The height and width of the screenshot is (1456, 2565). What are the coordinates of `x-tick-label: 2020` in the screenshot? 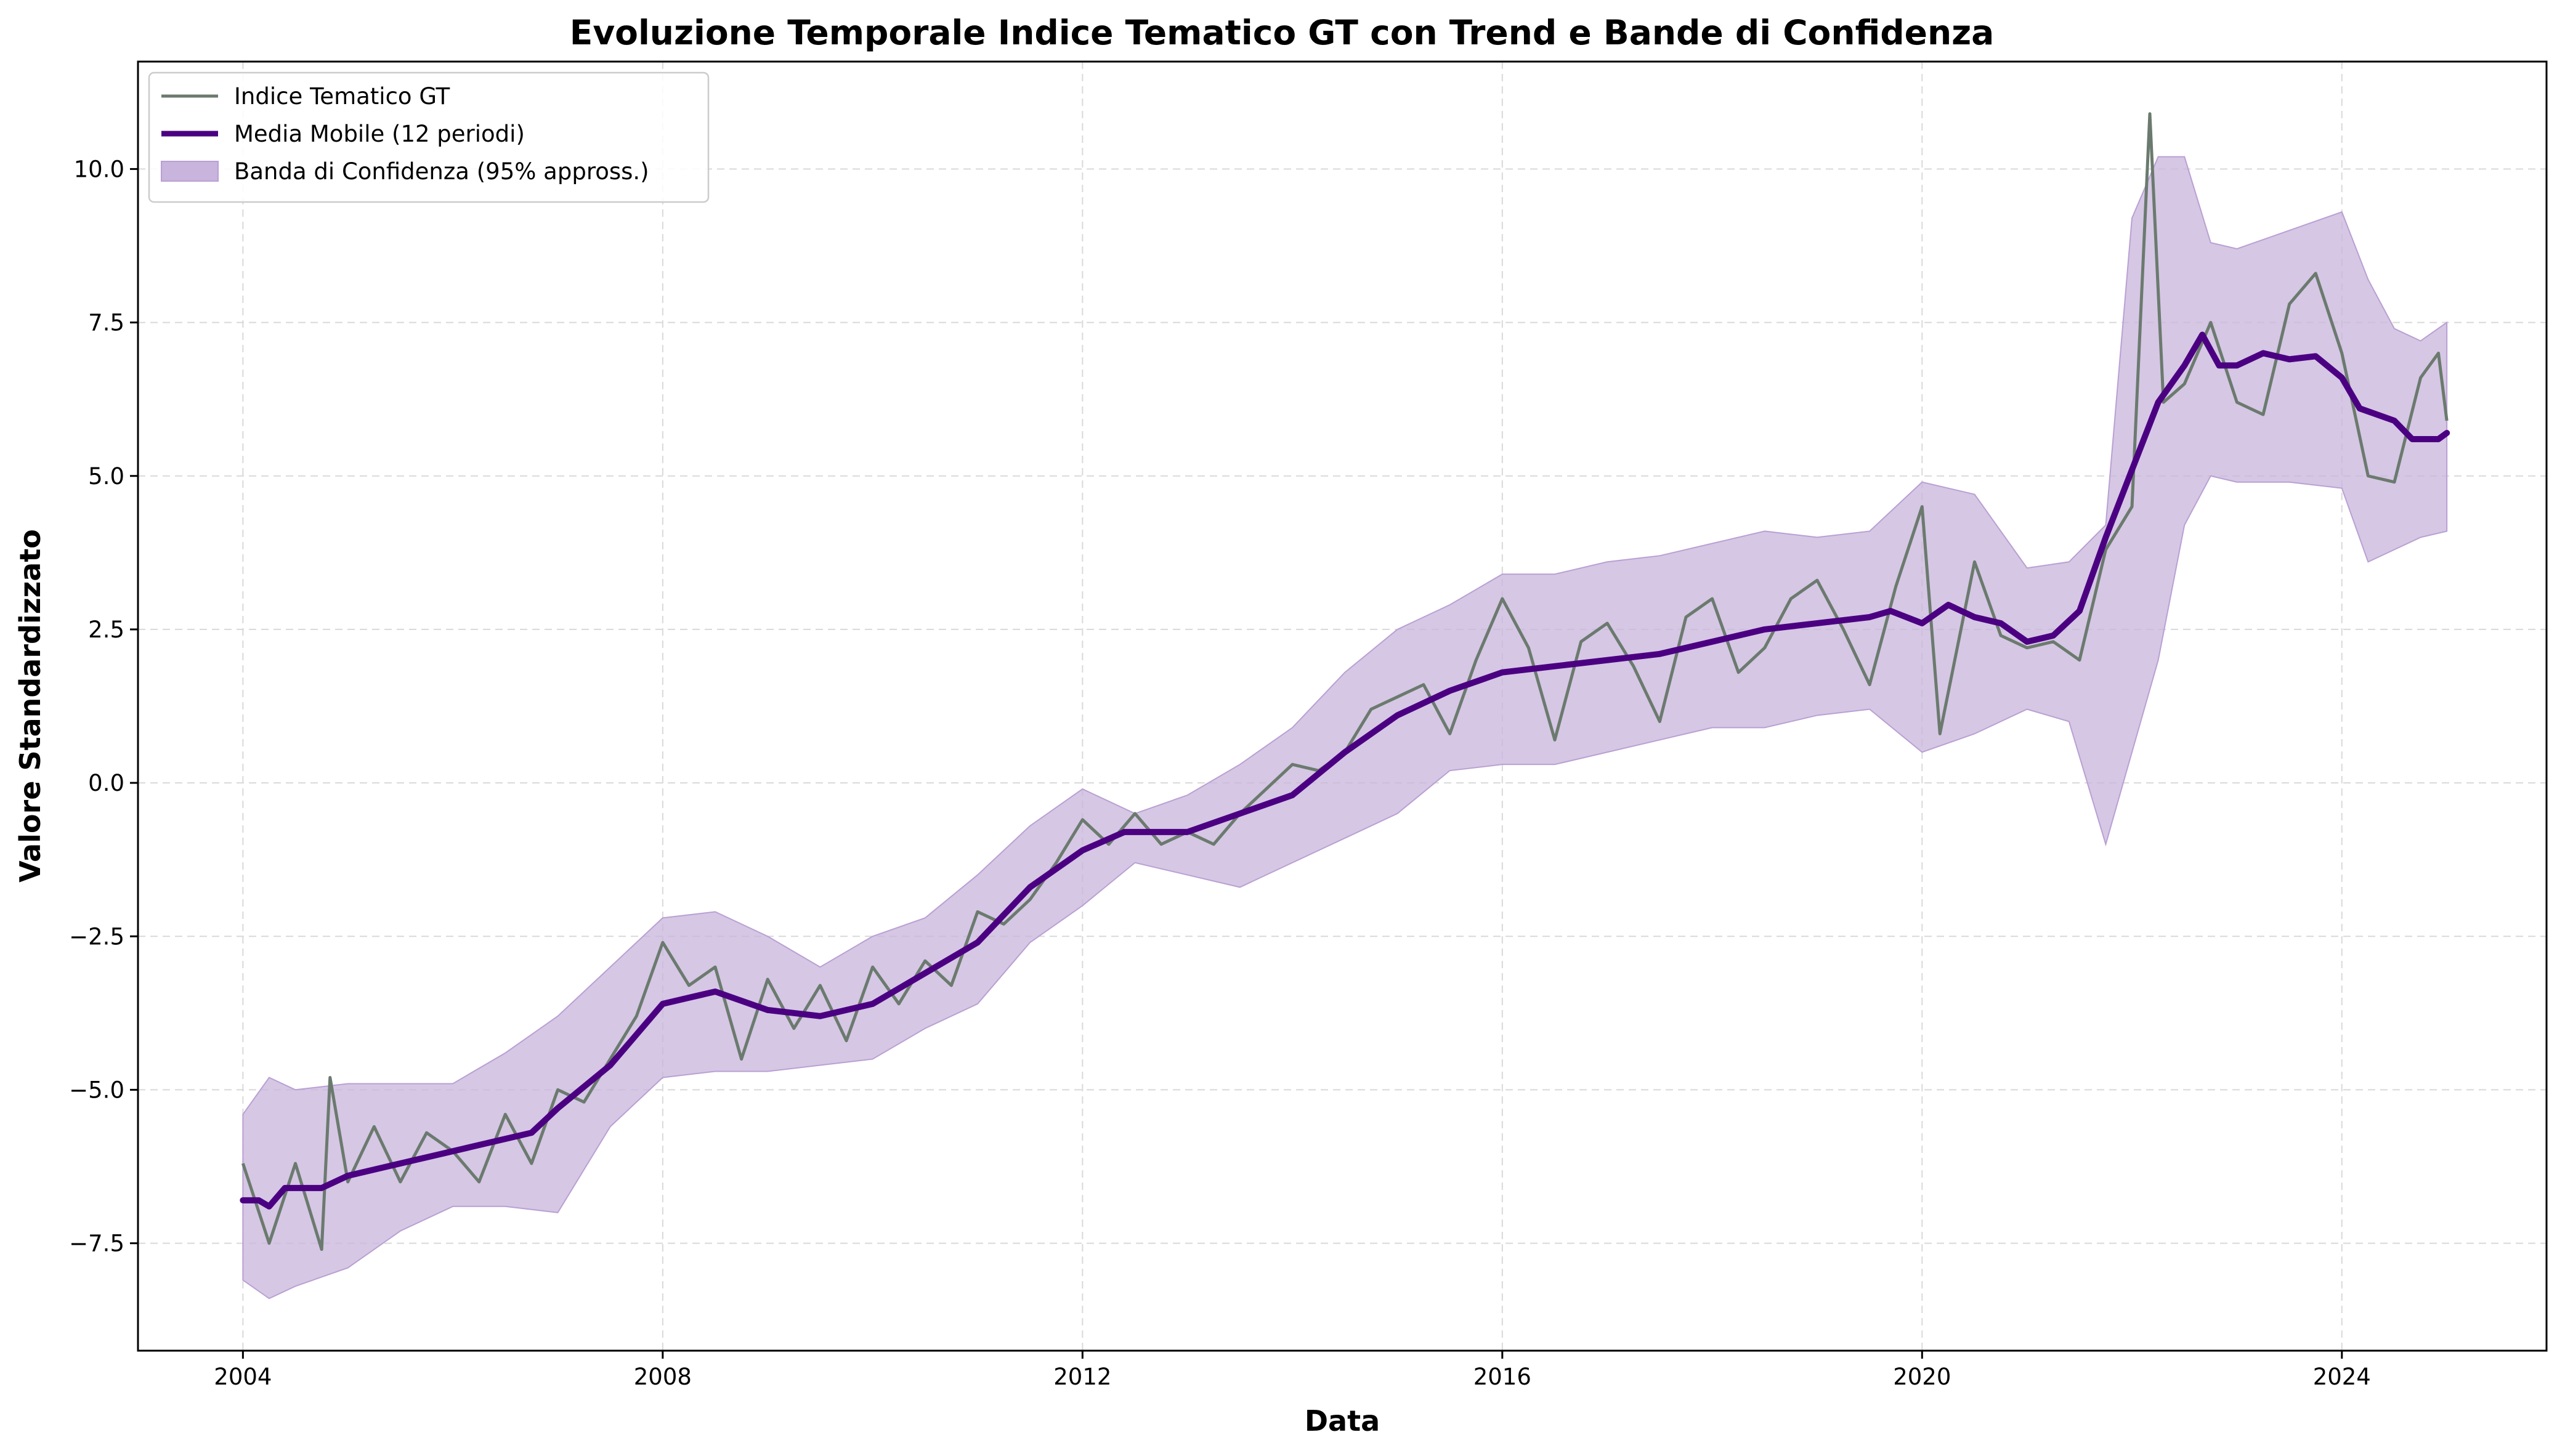 It's located at (1922, 1377).